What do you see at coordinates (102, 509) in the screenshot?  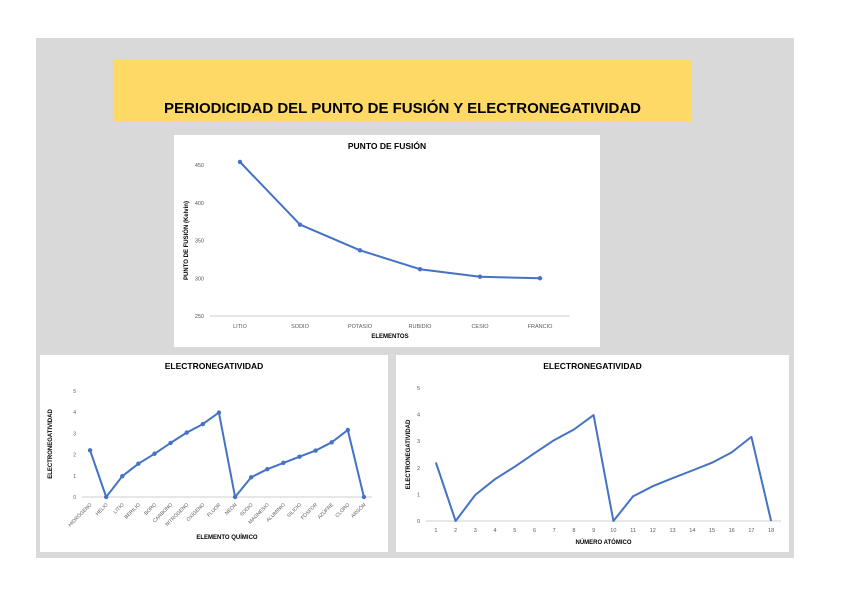 I see `x-tick-label: HELIO` at bounding box center [102, 509].